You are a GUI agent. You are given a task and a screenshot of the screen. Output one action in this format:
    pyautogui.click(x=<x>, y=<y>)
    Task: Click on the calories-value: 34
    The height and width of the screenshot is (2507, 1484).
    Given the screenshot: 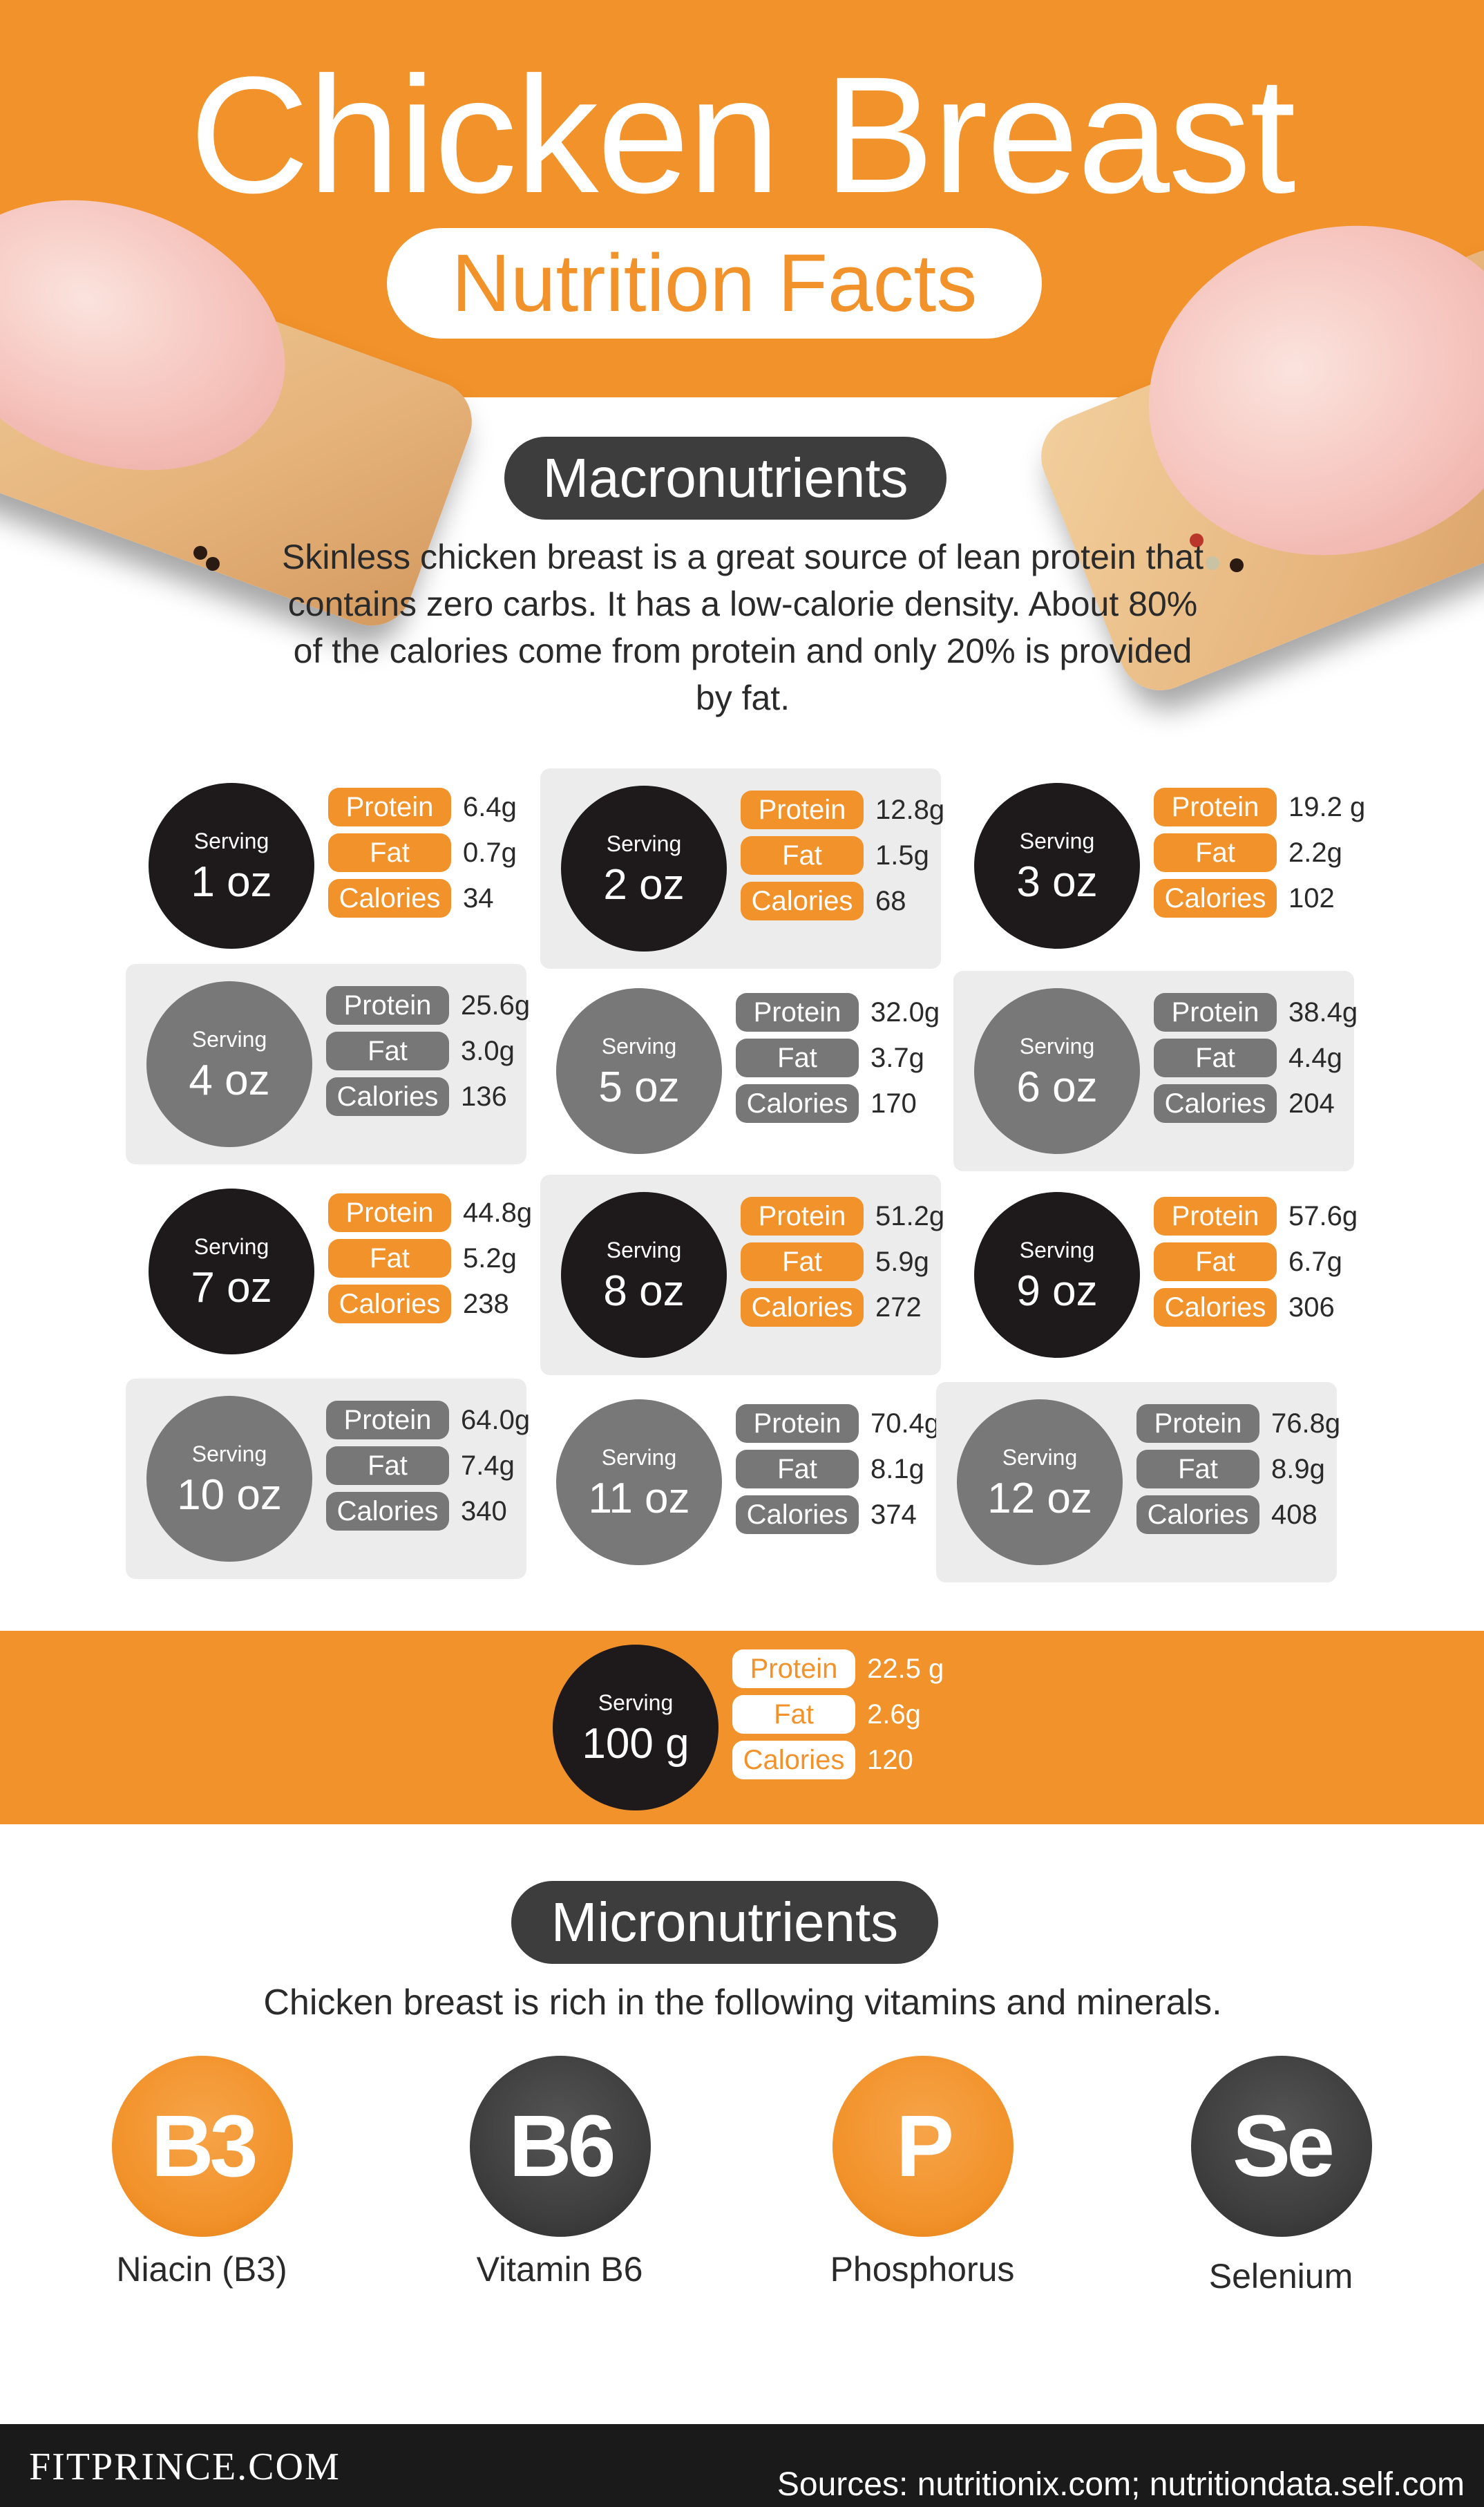 What is the action you would take?
    pyautogui.click(x=479, y=898)
    